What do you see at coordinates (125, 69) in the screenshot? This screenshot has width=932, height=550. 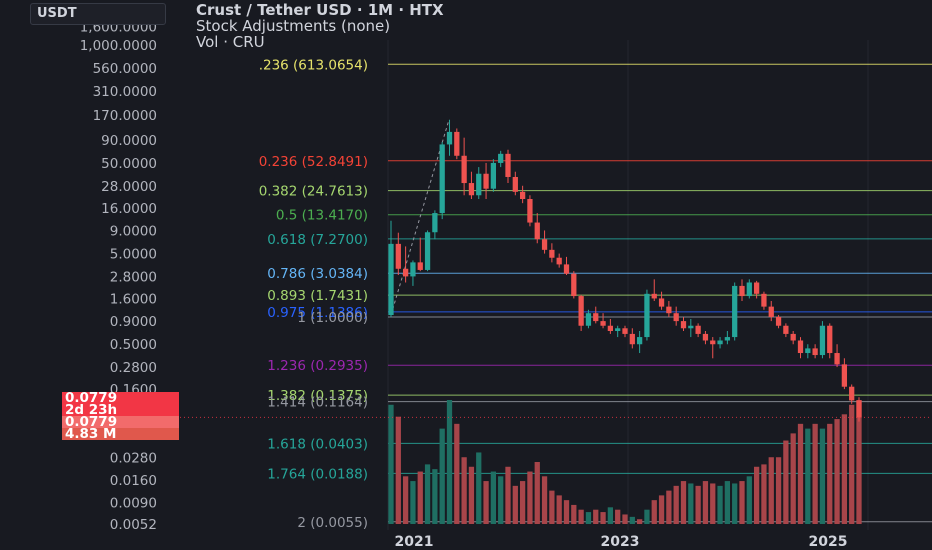 I see `y-tick-label: 560.0000` at bounding box center [125, 69].